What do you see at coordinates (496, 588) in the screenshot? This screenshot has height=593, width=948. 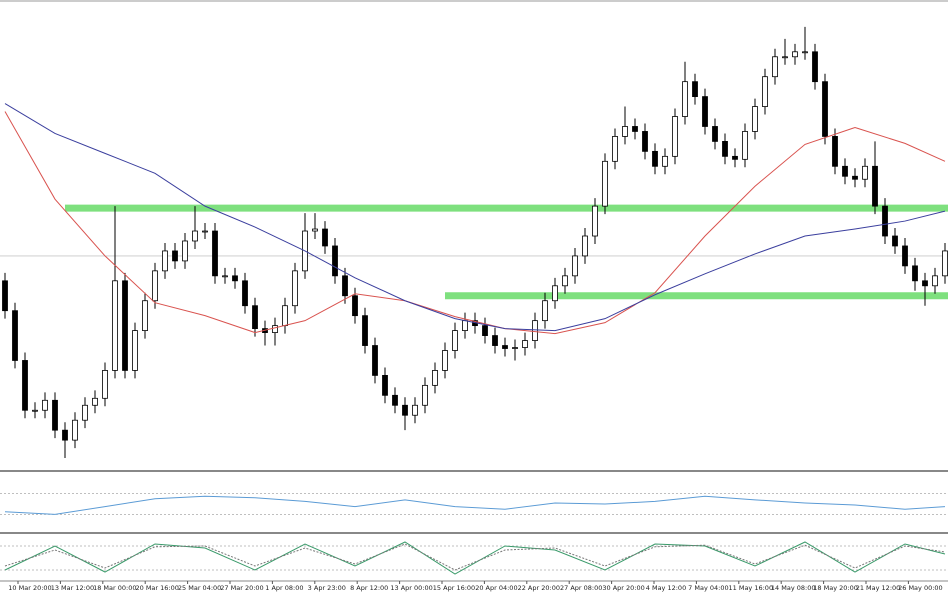 I see `x-tick-label: 20 Apr 04:00` at bounding box center [496, 588].